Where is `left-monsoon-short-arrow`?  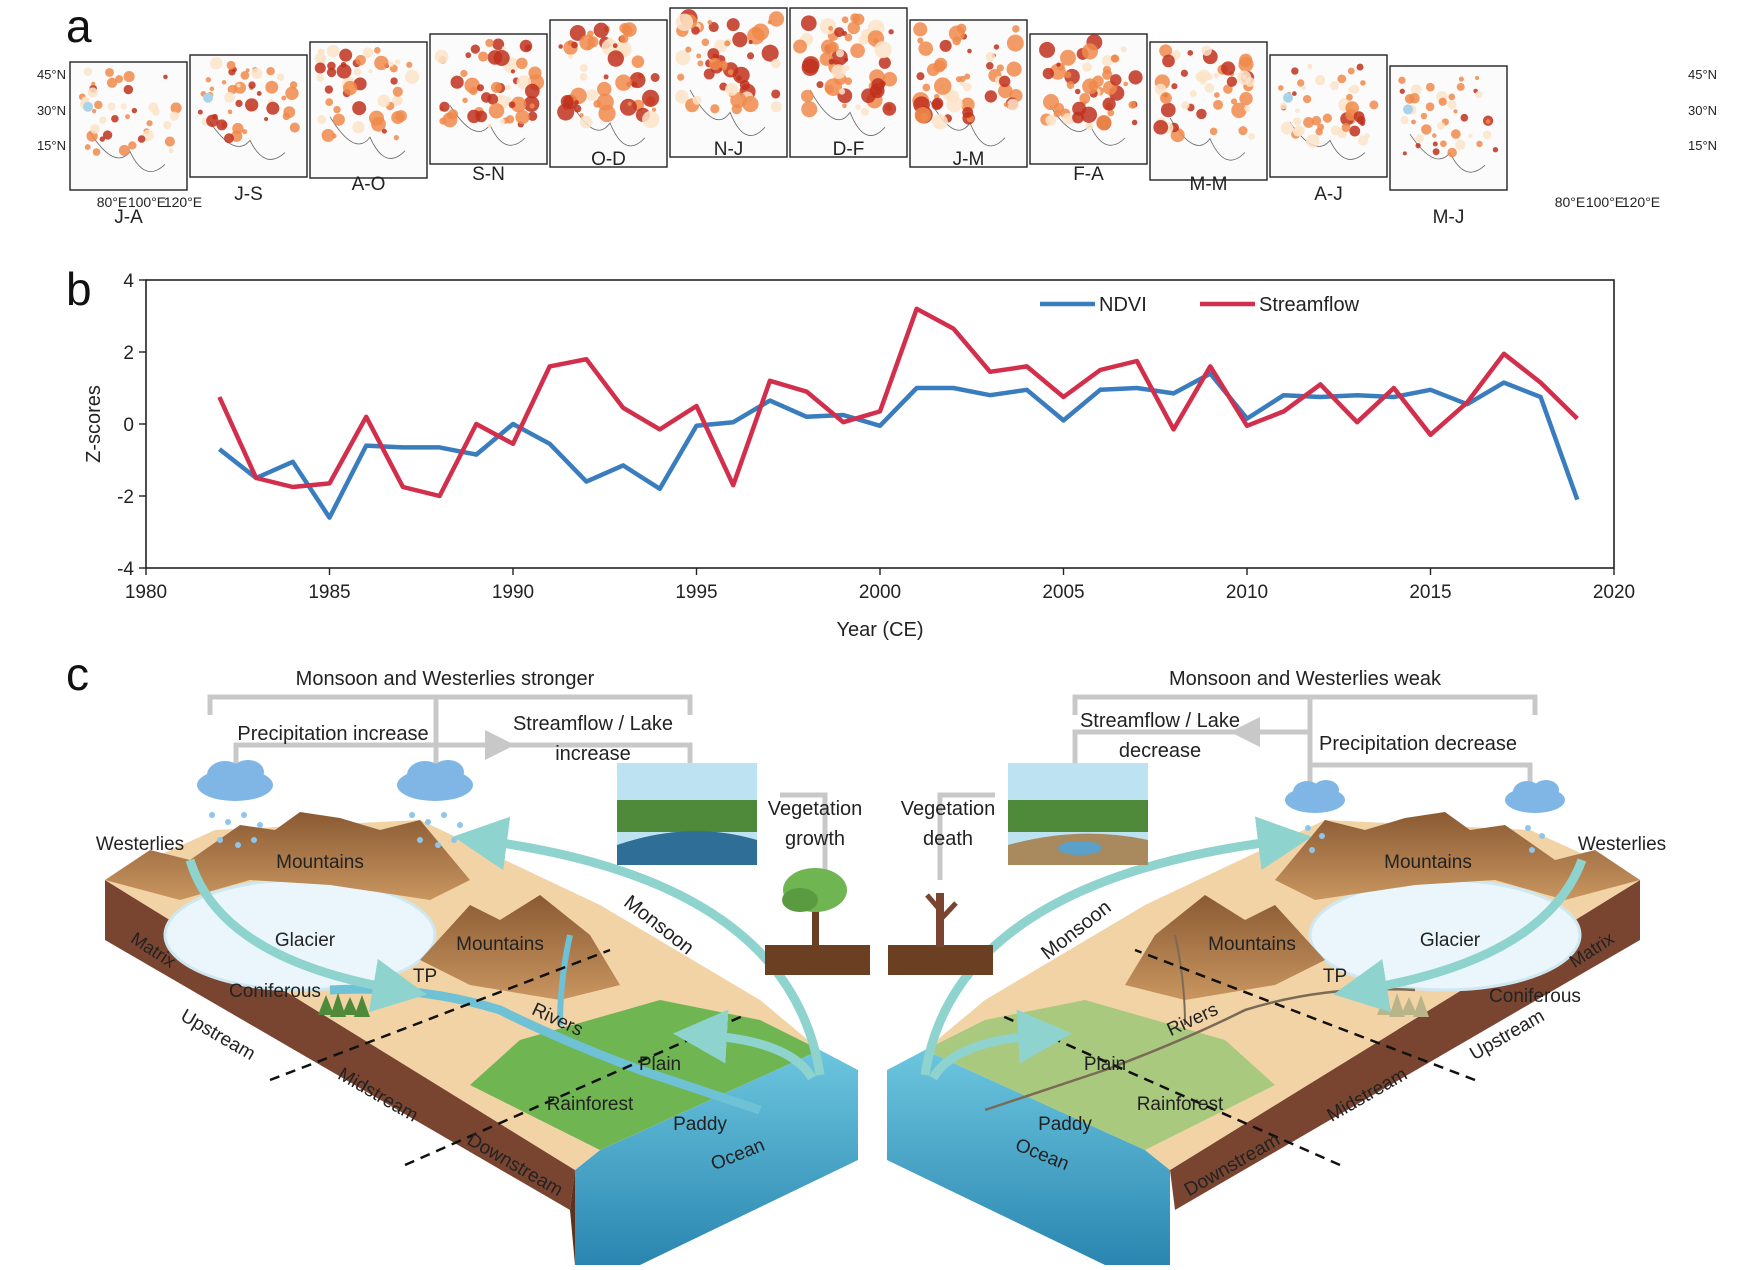
left-monsoon-short-arrow is located at coordinates (744, 1045).